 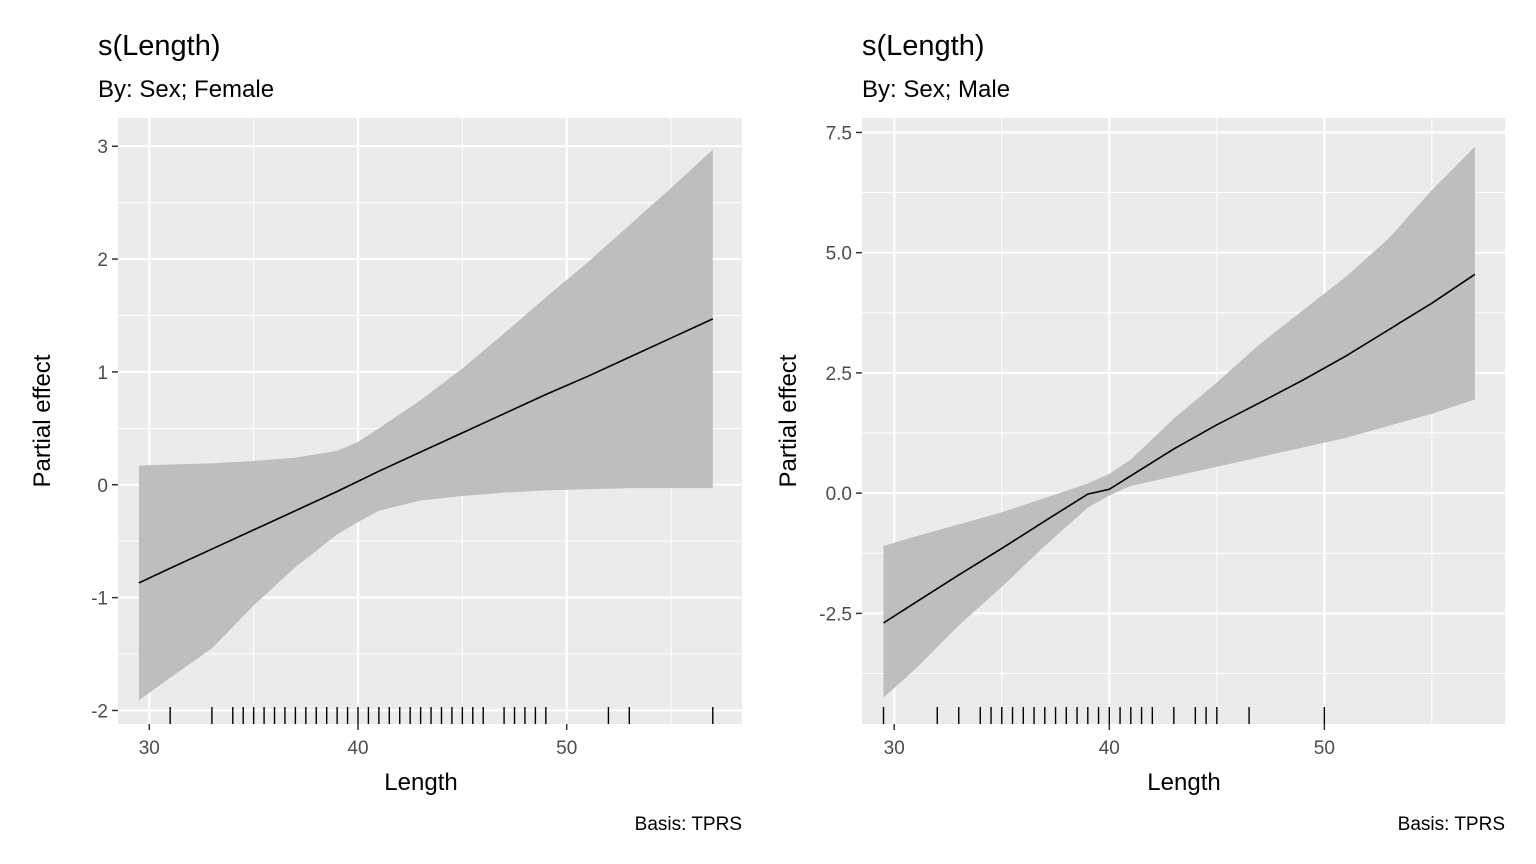 I want to click on y-tick-label: 1, so click(x=102, y=373).